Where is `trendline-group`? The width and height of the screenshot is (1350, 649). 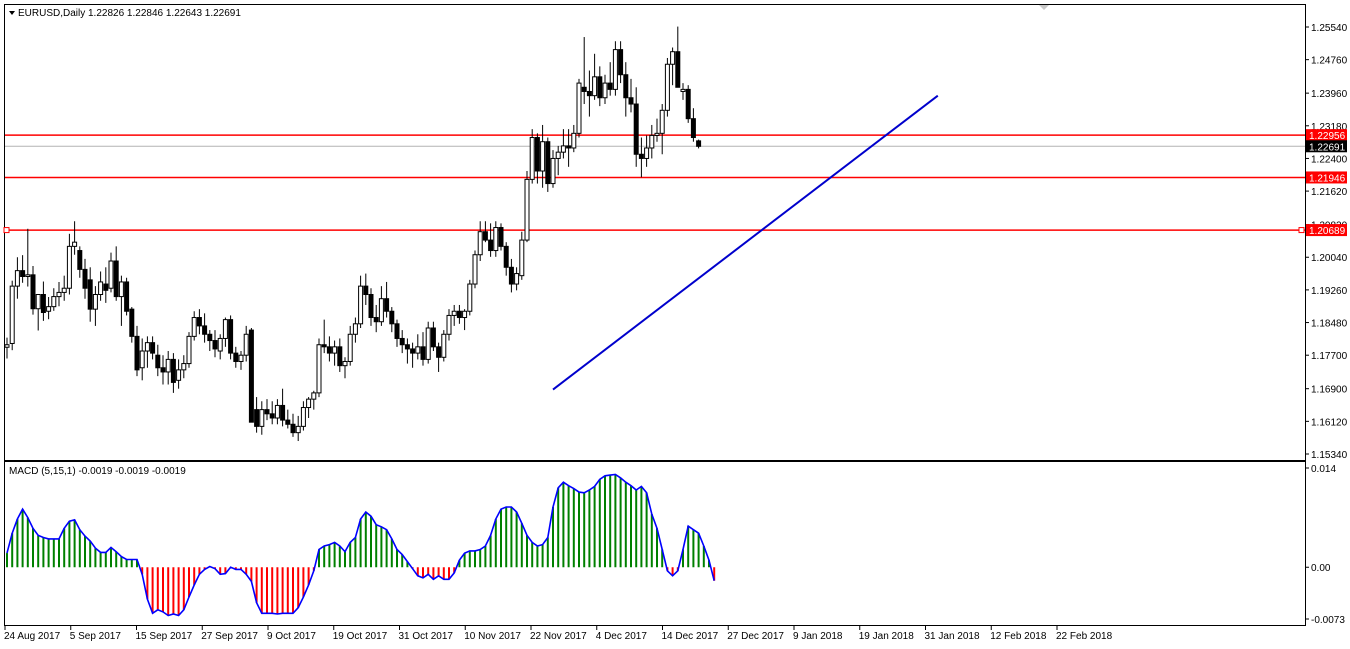 trendline-group is located at coordinates (745, 242).